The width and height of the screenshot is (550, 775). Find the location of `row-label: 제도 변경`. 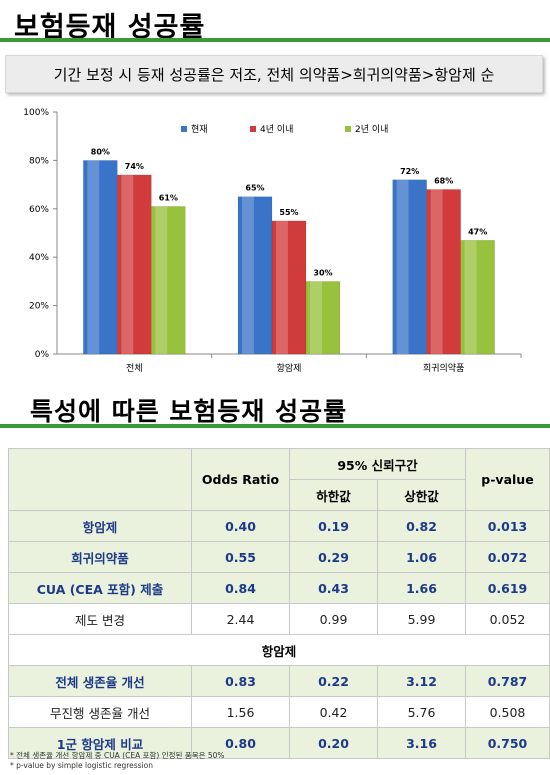

row-label: 제도 변경 is located at coordinates (100, 619).